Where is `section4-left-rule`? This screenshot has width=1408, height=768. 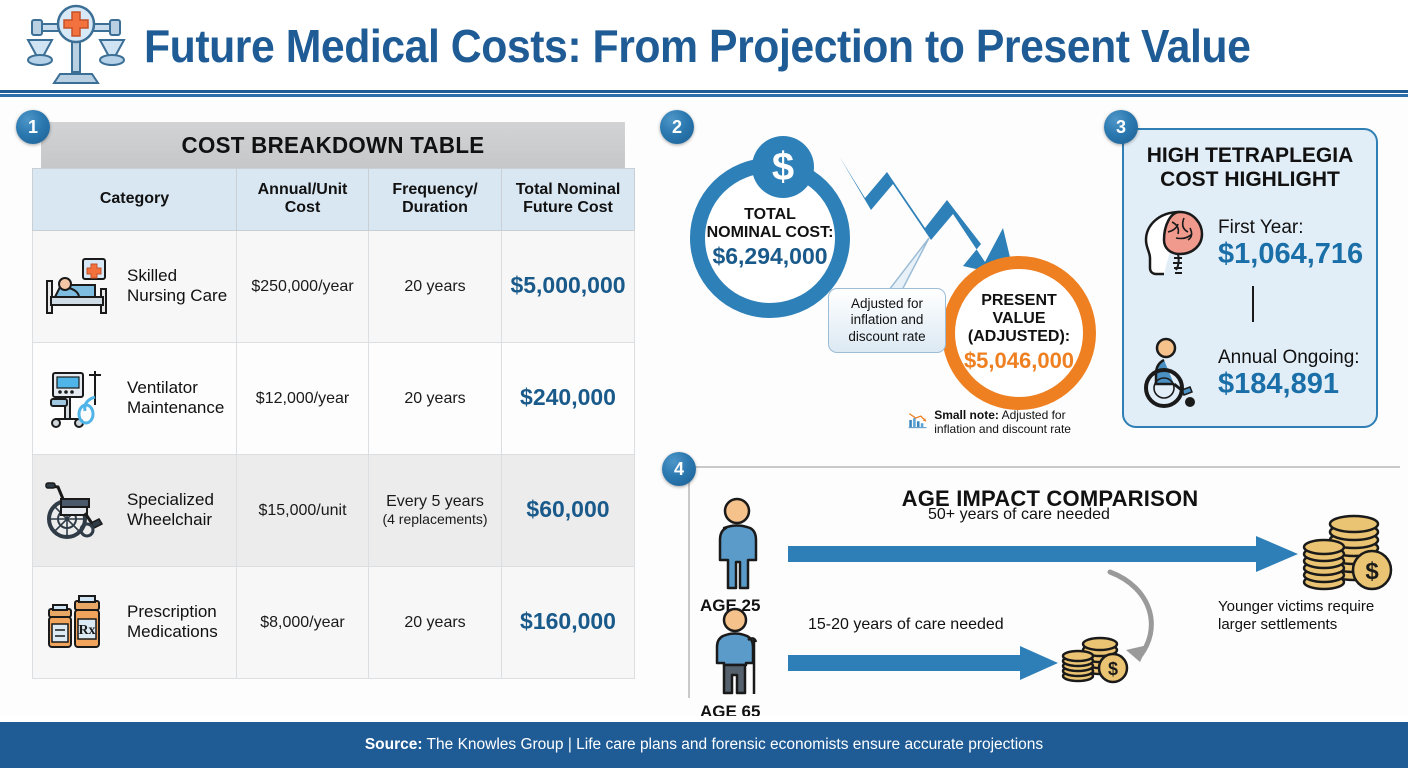
section4-left-rule is located at coordinates (689, 582).